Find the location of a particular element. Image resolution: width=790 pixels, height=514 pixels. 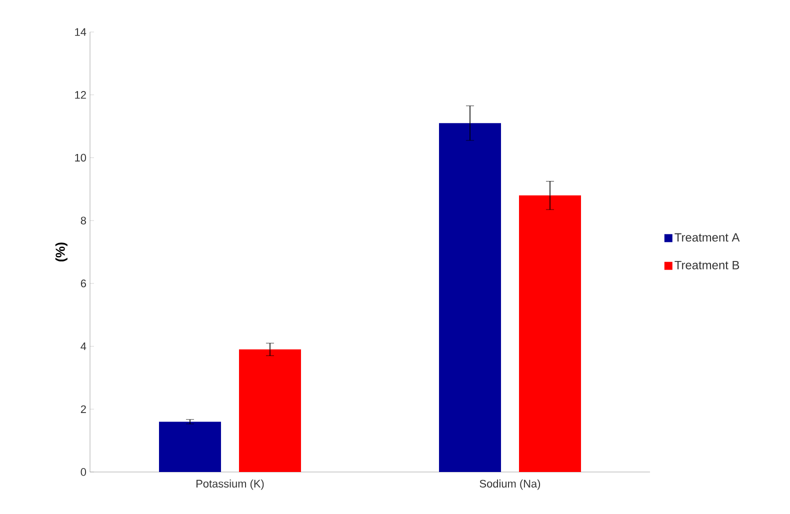

y-tick-label: 12 is located at coordinates (80, 95).